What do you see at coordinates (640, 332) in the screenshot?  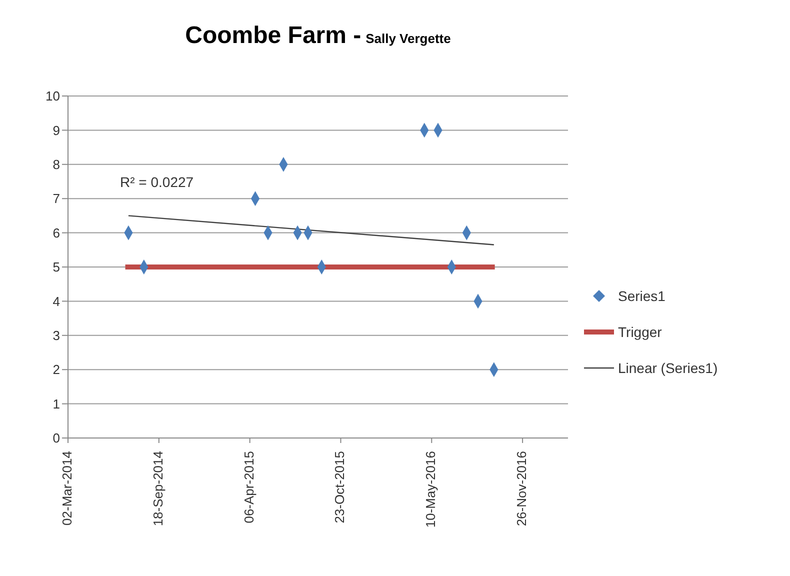 I see `legend-label: Trigger` at bounding box center [640, 332].